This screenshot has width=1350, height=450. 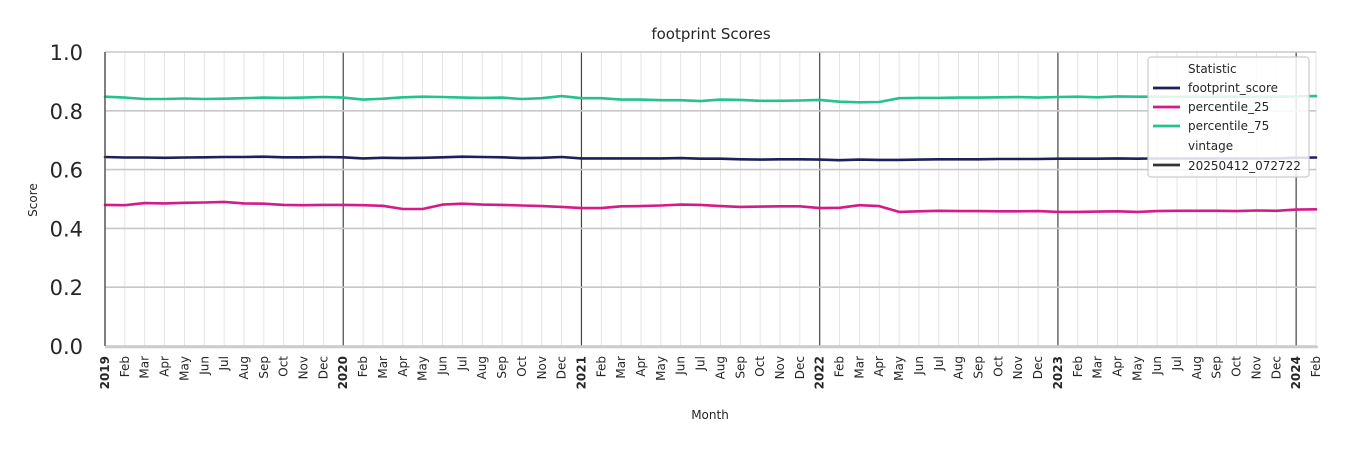 What do you see at coordinates (1233, 88) in the screenshot?
I see `legend-entry-footprint-score: footprint_score` at bounding box center [1233, 88].